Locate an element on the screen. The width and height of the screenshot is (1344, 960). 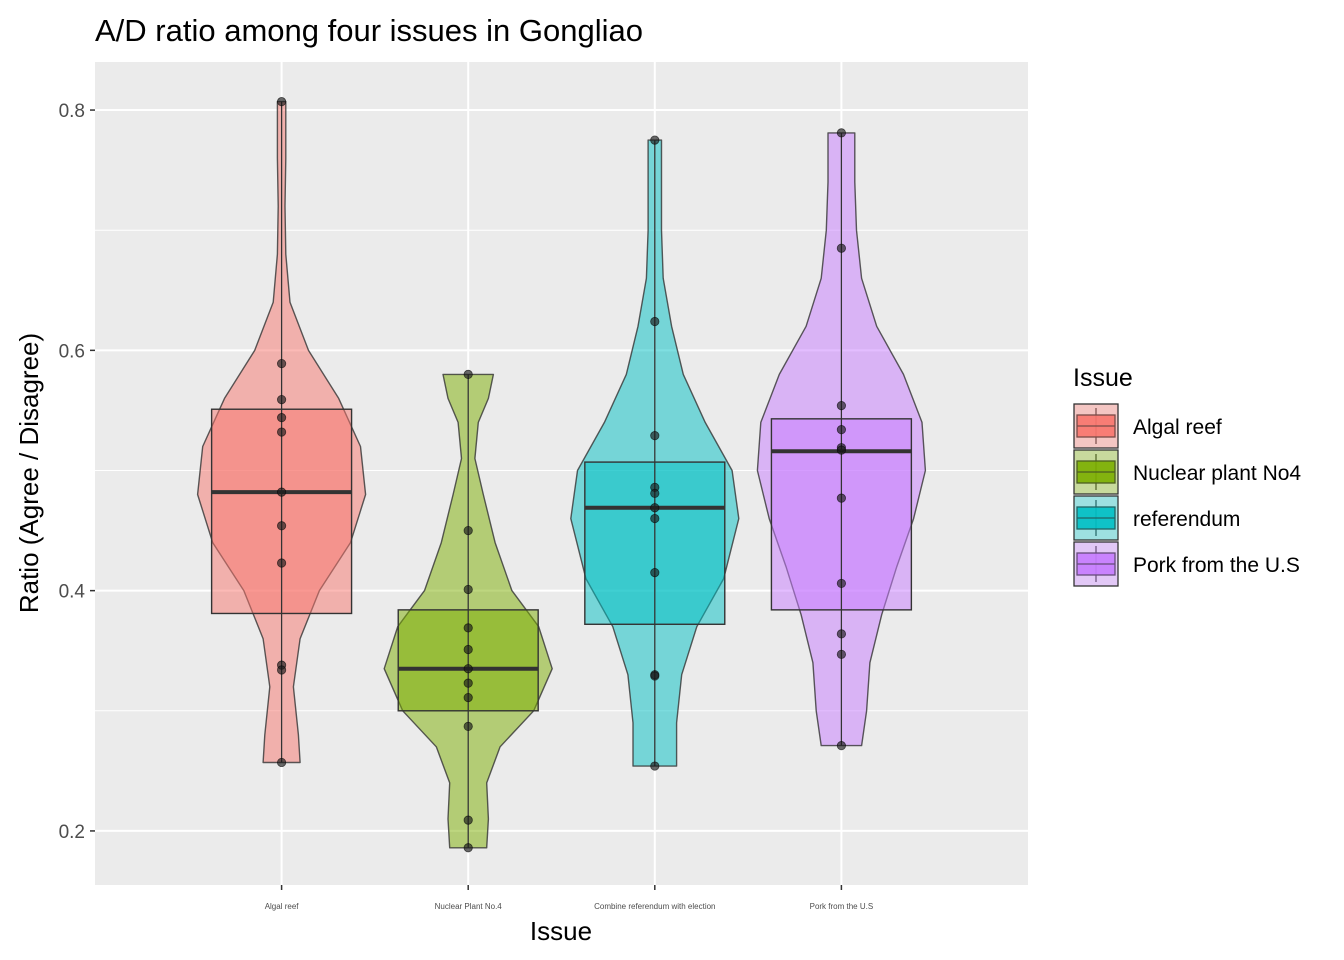
legend-label: referendum is located at coordinates (1186, 519).